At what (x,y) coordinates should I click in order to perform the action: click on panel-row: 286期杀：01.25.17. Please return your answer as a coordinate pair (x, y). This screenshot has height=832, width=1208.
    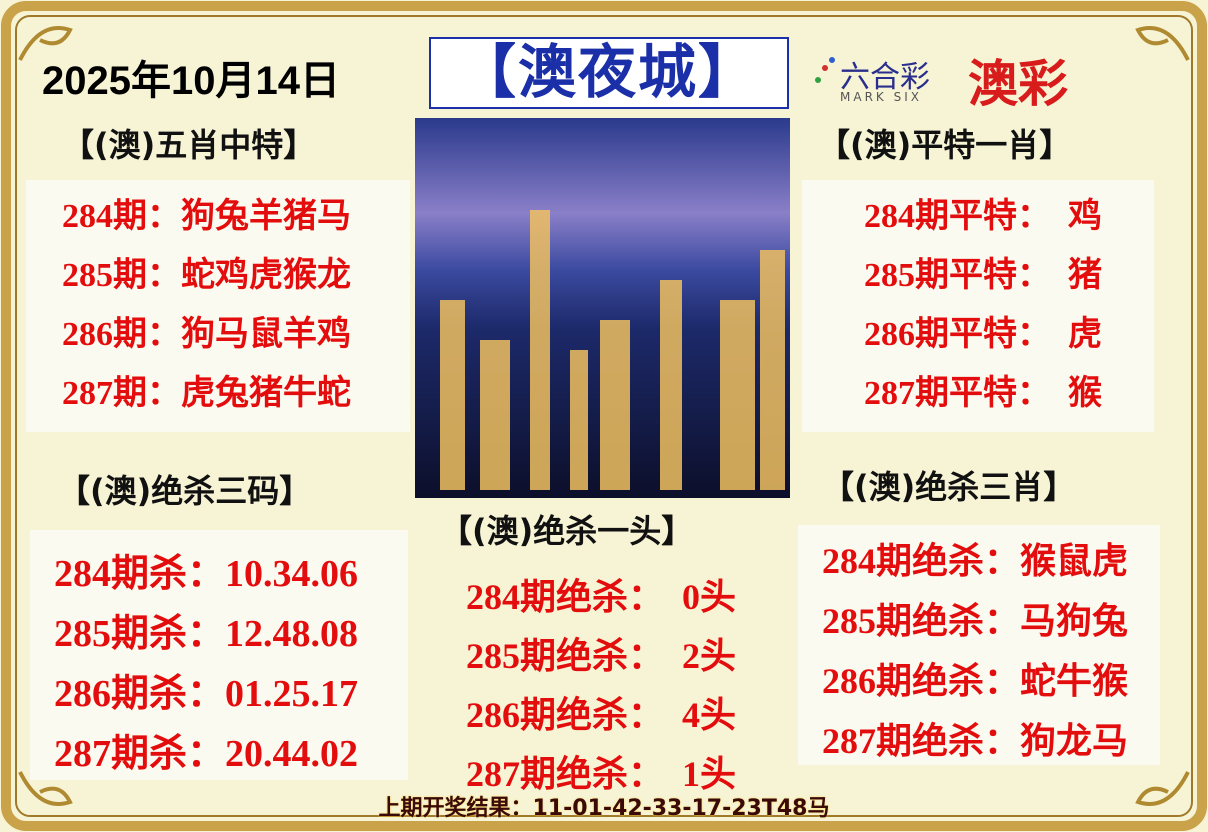
    Looking at the image, I should click on (206, 694).